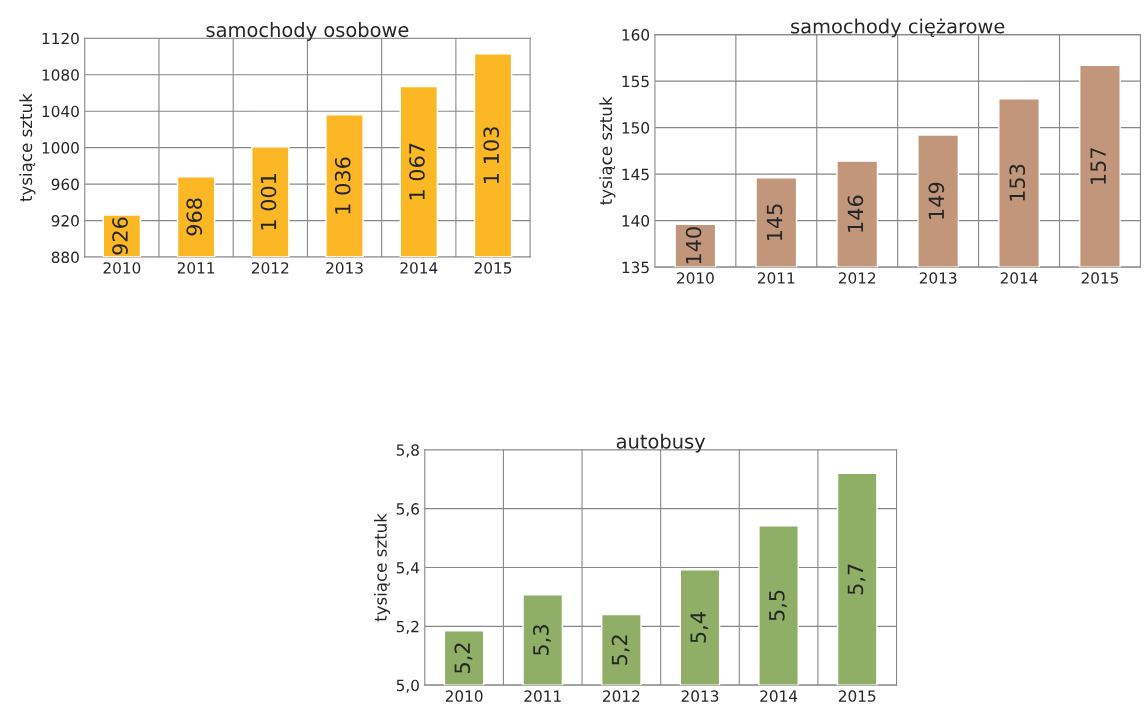  Describe the element at coordinates (407, 451) in the screenshot. I see `y-tick-label: 5,8` at that location.